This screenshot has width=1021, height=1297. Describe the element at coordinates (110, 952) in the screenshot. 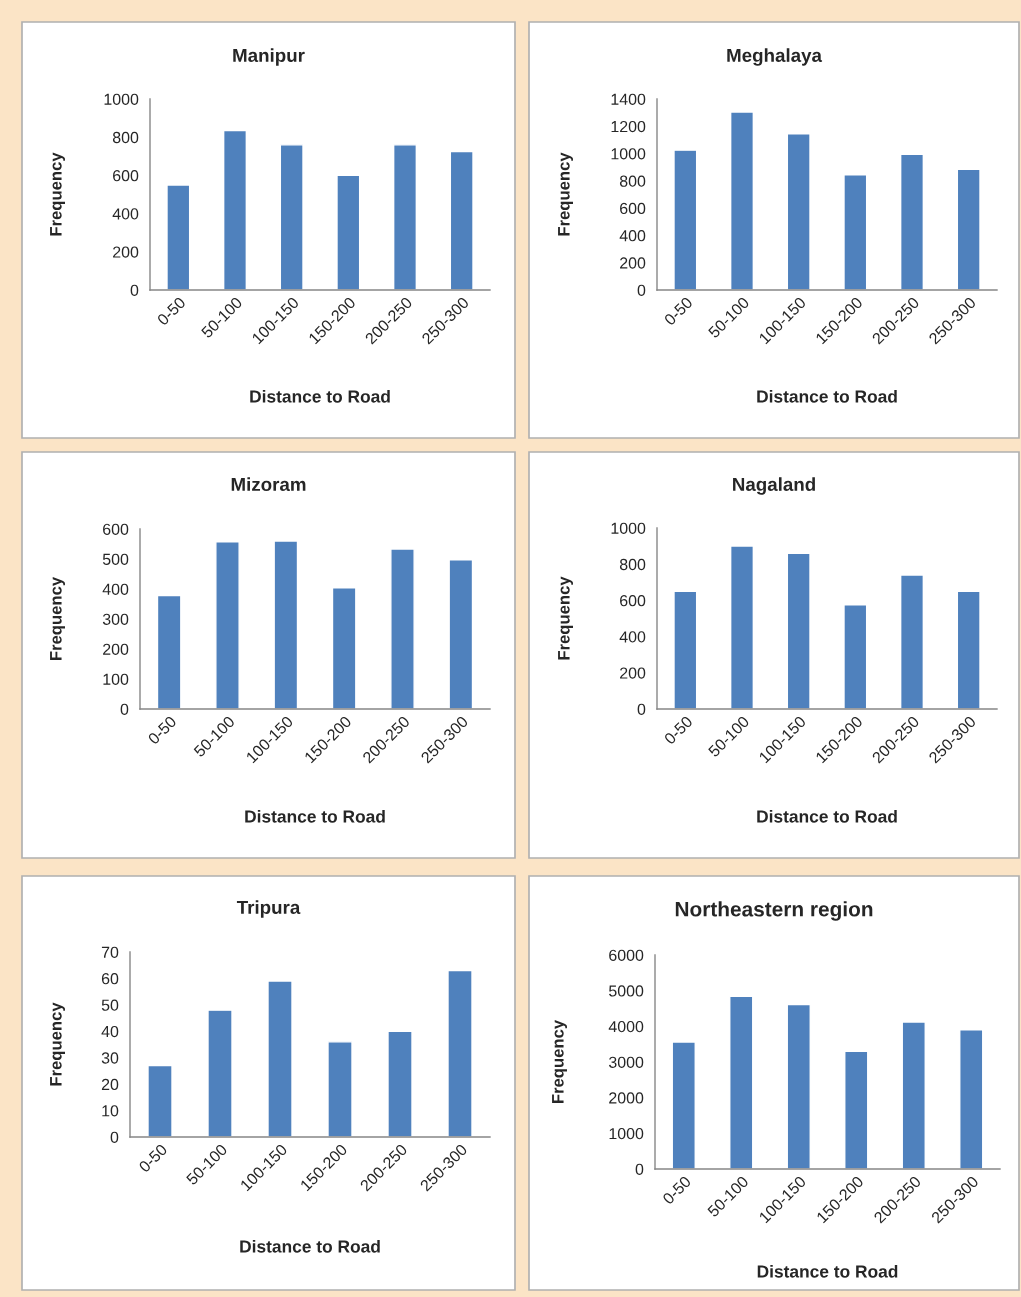

I see `y-tick-label: 70` at that location.